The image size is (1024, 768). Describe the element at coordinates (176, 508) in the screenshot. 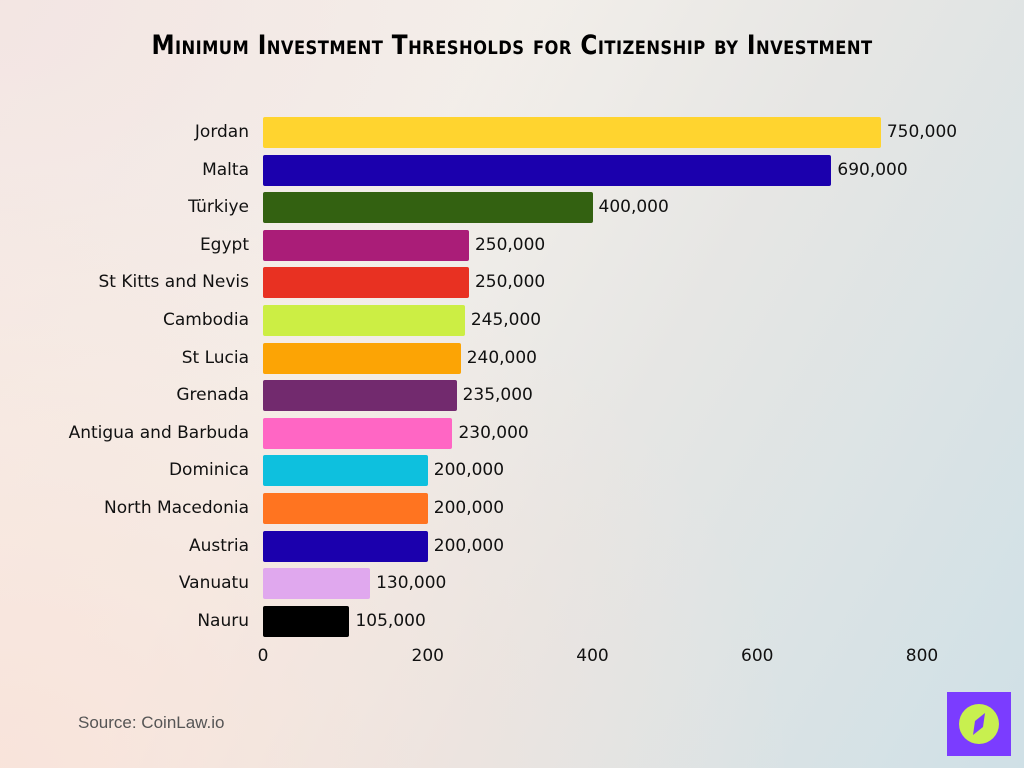

I see `category-label: North Macedonia` at that location.